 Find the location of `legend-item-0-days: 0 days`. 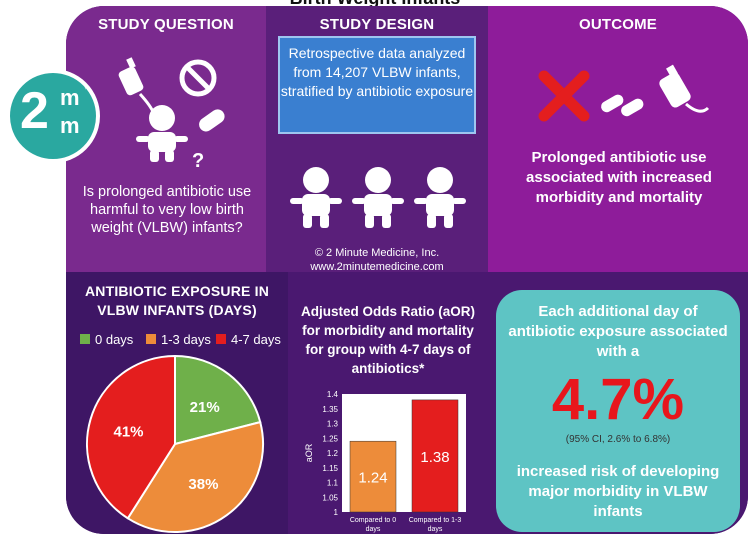

legend-item-0-days: 0 days is located at coordinates (106, 339).